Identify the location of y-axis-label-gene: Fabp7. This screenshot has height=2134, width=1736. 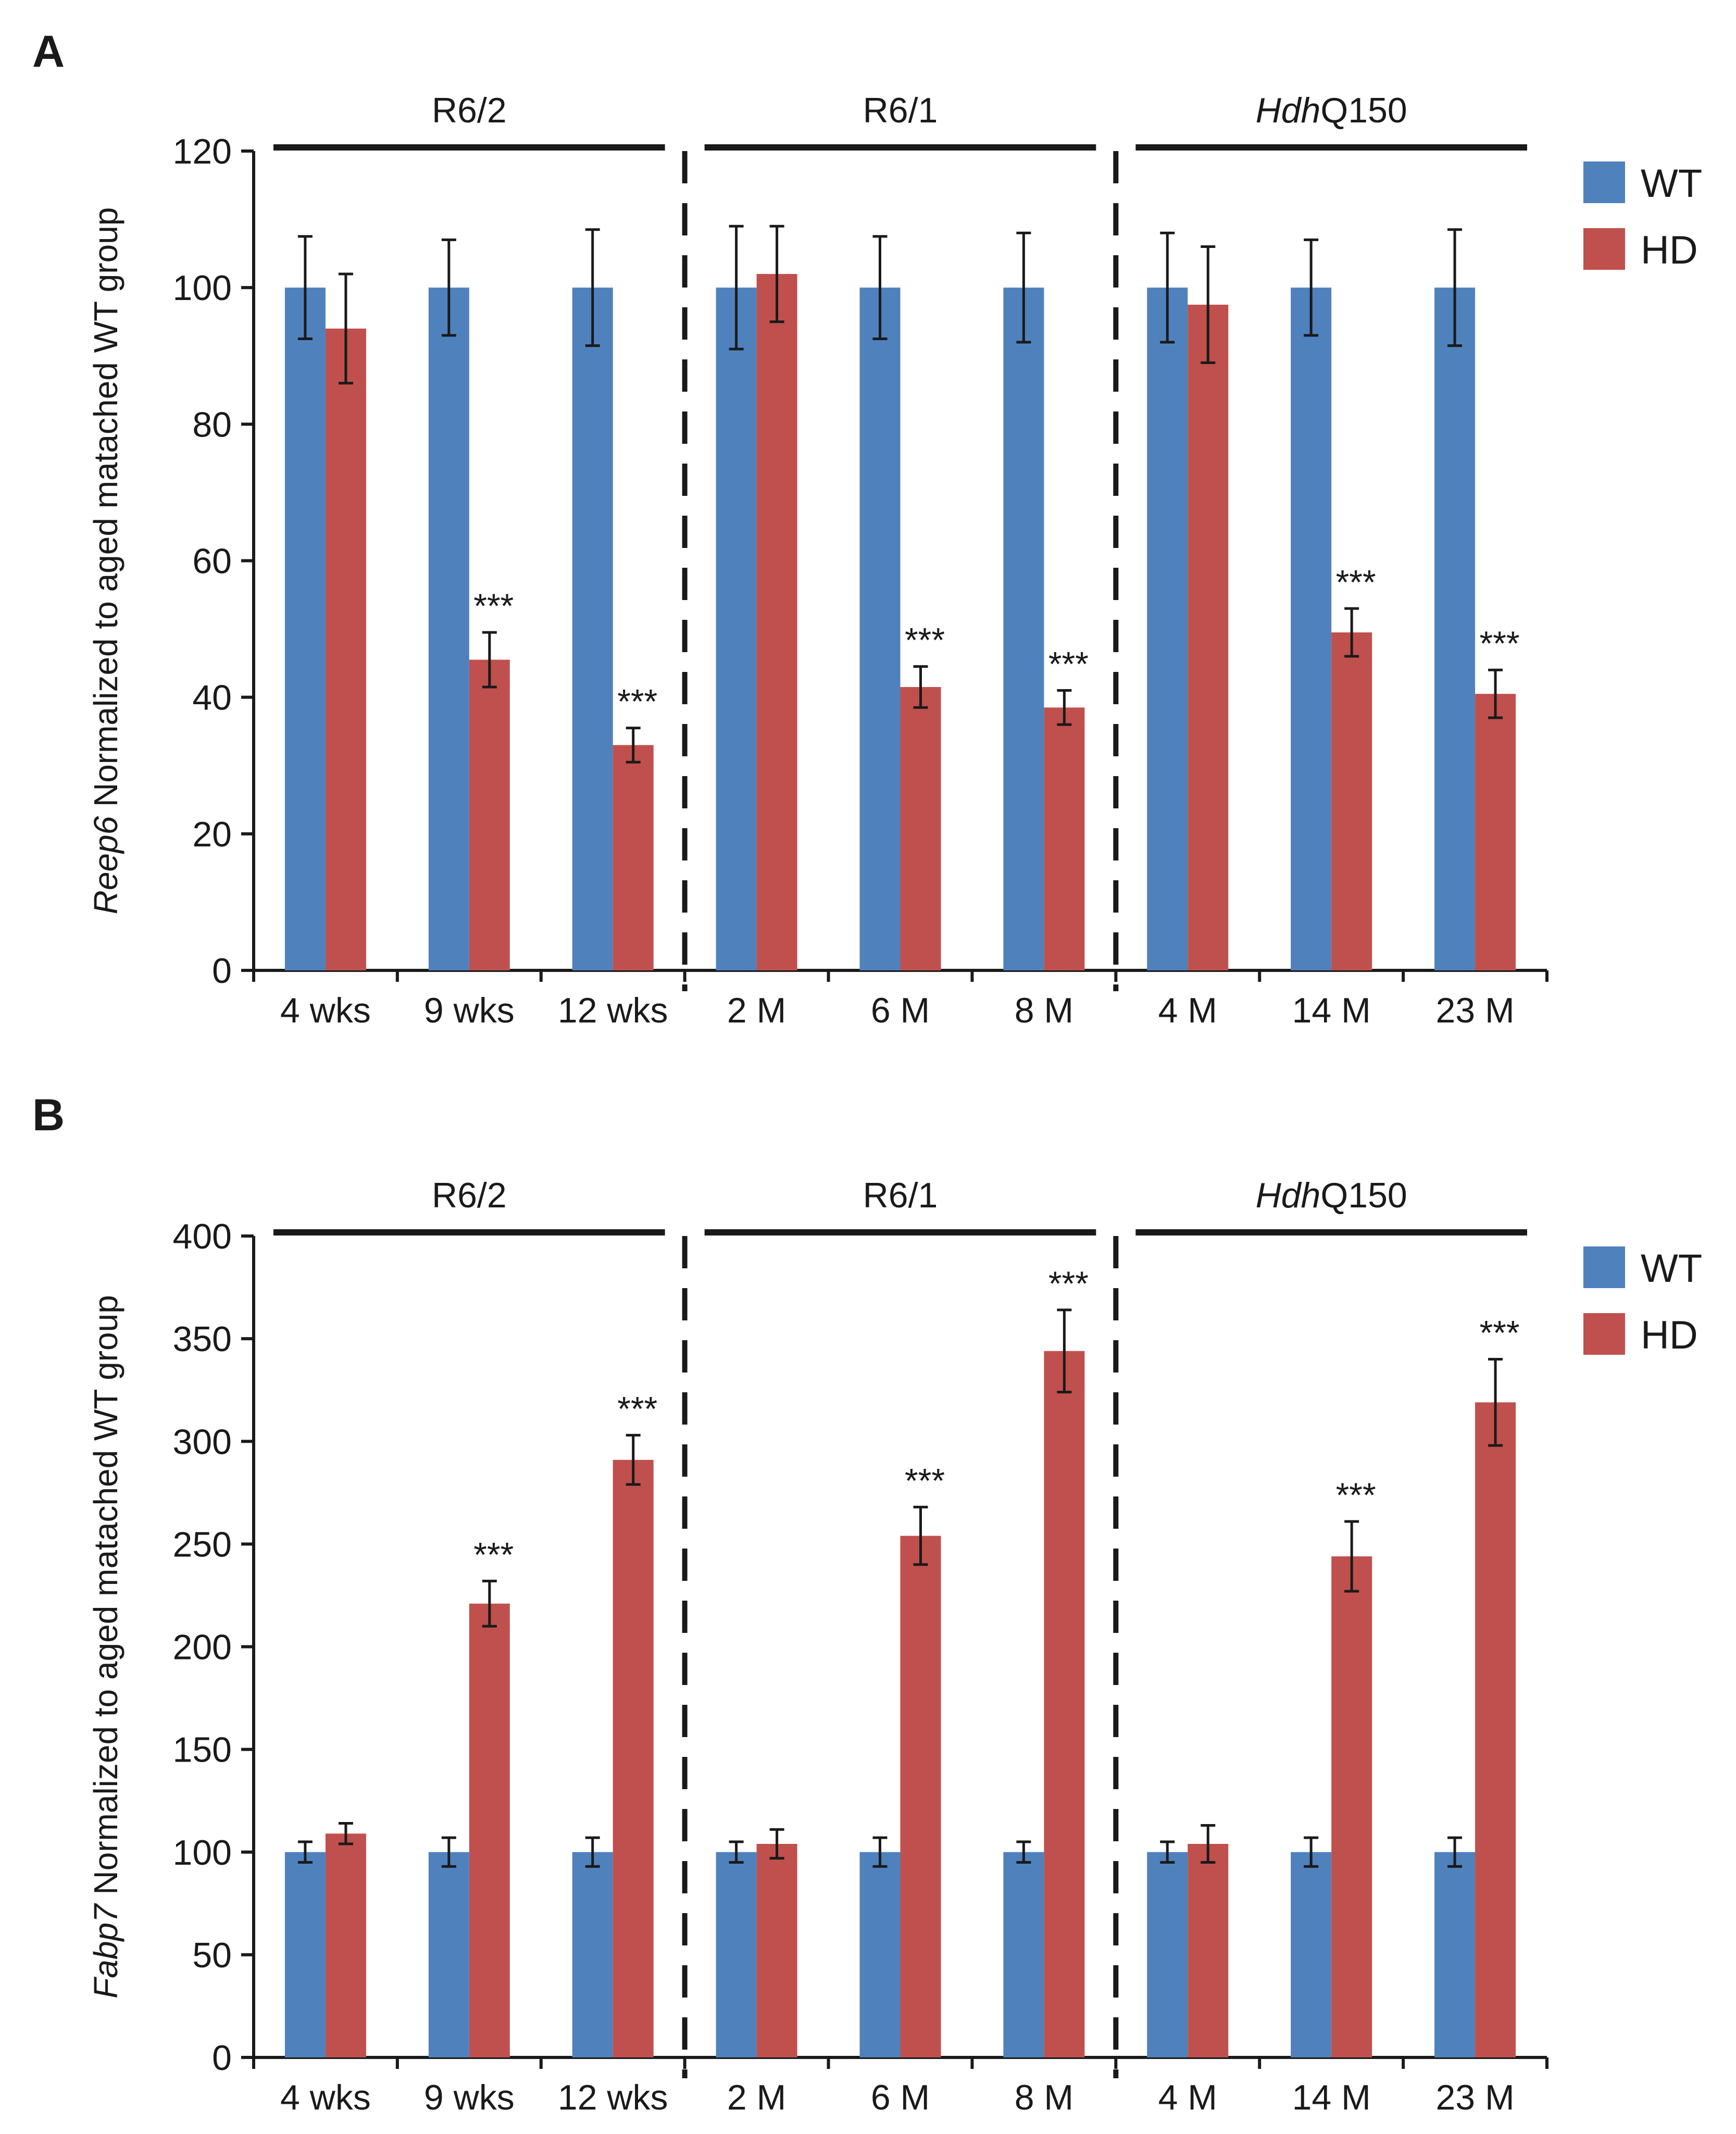
(105, 1951).